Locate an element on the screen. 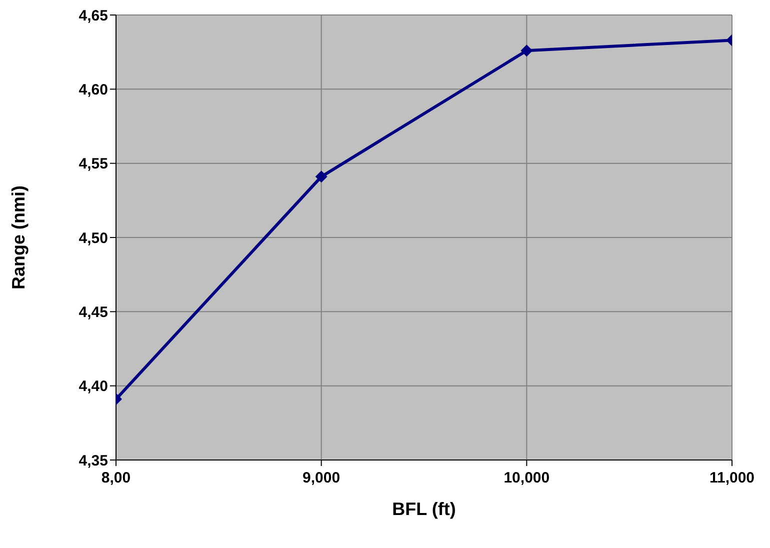 This screenshot has width=770, height=548. x-tick-label: 11,000 is located at coordinates (732, 478).